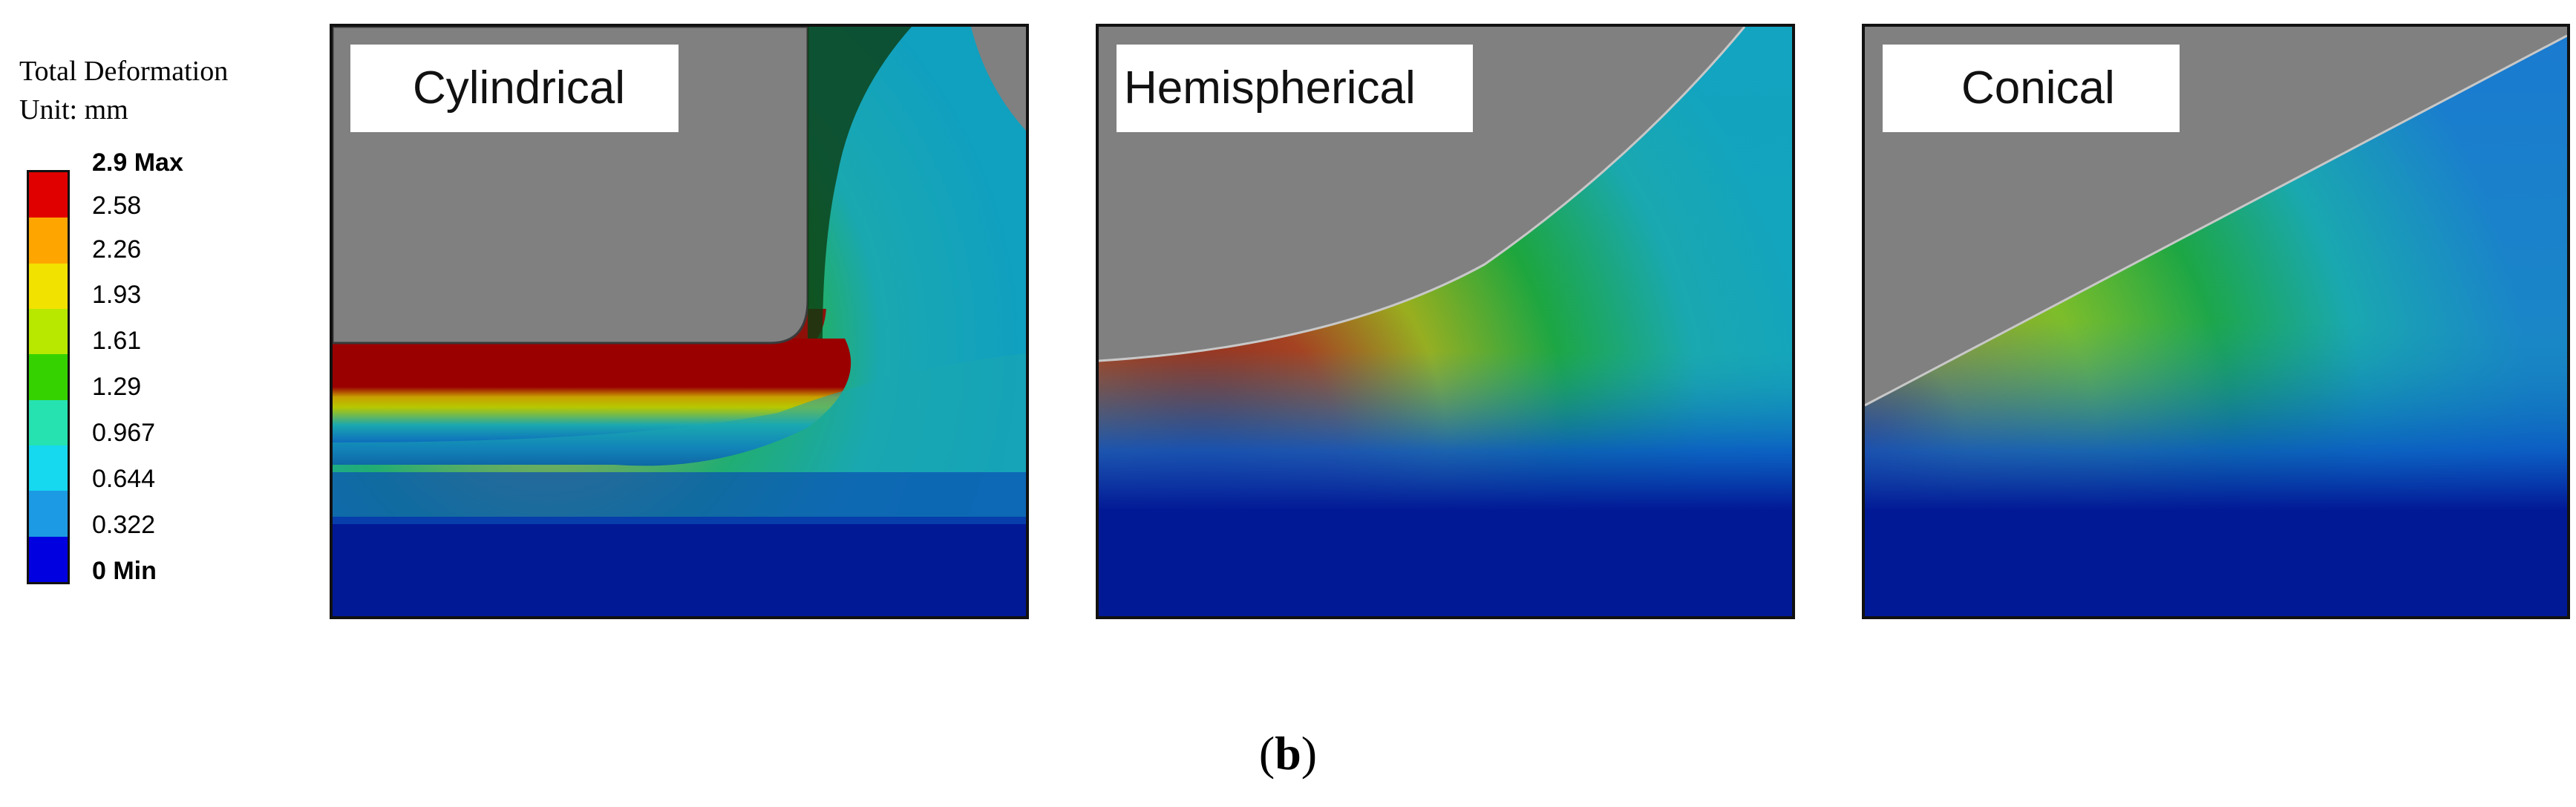 This screenshot has height=807, width=2576. Describe the element at coordinates (123, 90) in the screenshot. I see `legend-title: Total Deformation Unit: mm` at that location.